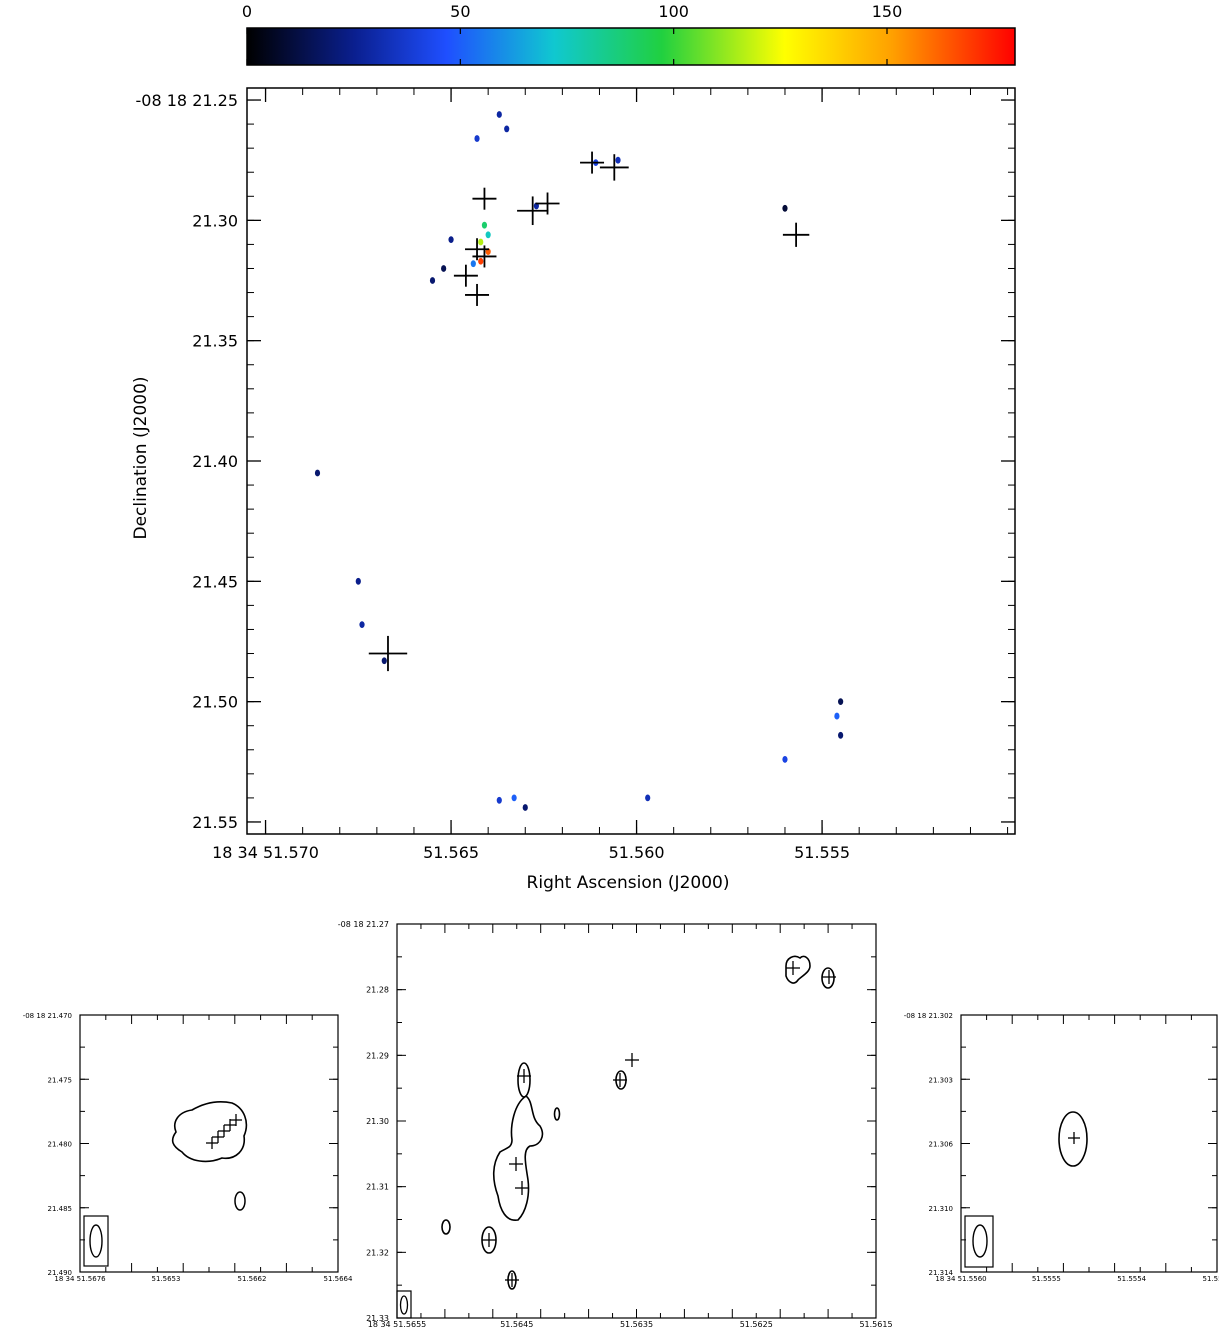 This screenshot has height=1332, width=1219. I want to click on inset-y-tick-label: 21.310, so click(941, 1209).